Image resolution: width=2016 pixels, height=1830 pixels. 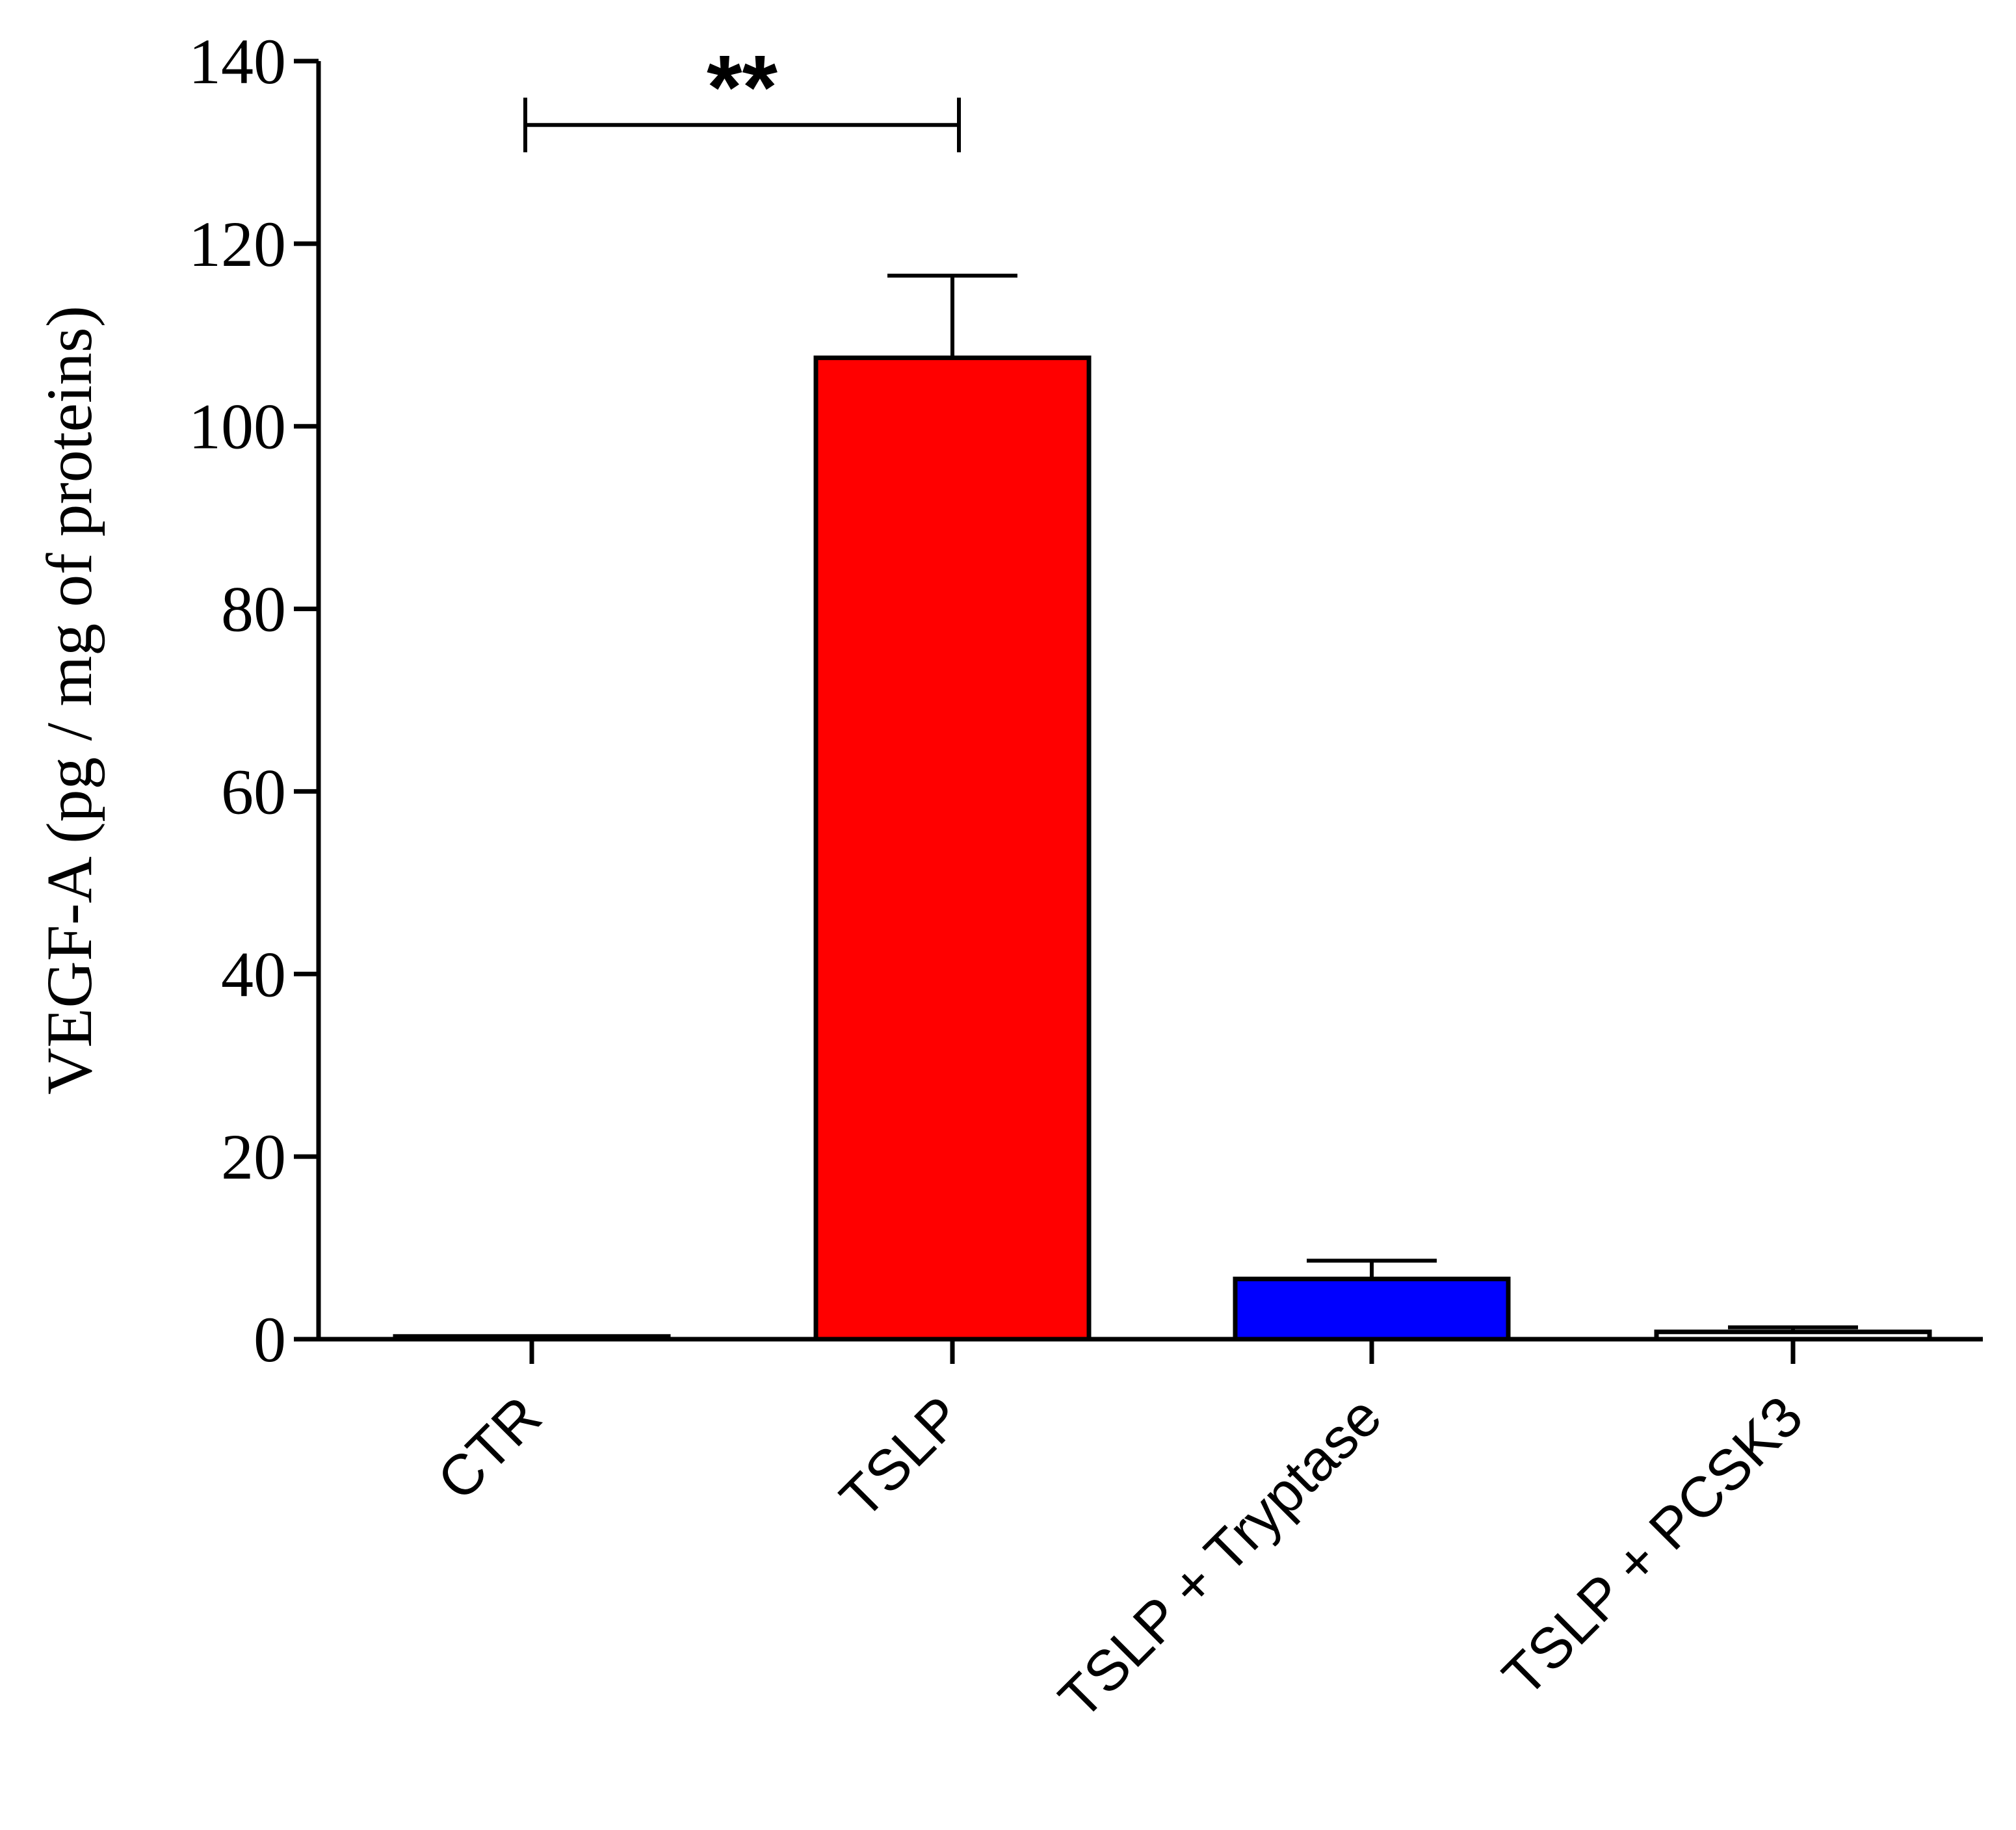 I want to click on significance-stars: **, so click(x=742, y=87).